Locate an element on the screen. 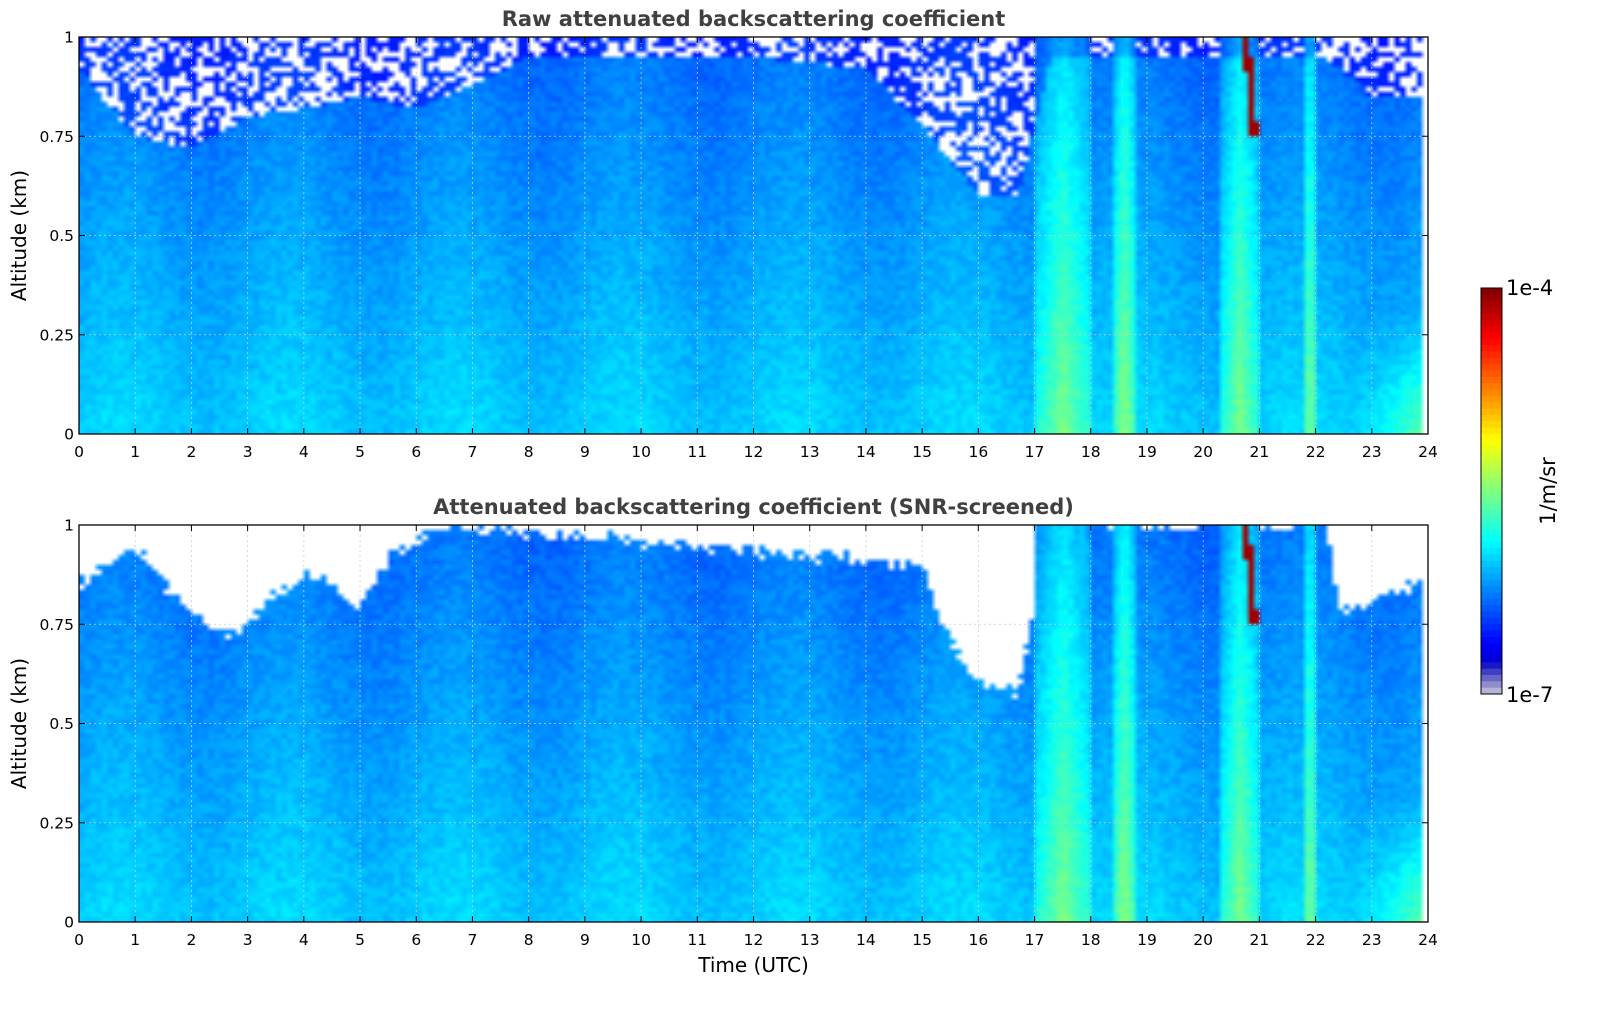  x-tick-label: 1 is located at coordinates (135, 452).